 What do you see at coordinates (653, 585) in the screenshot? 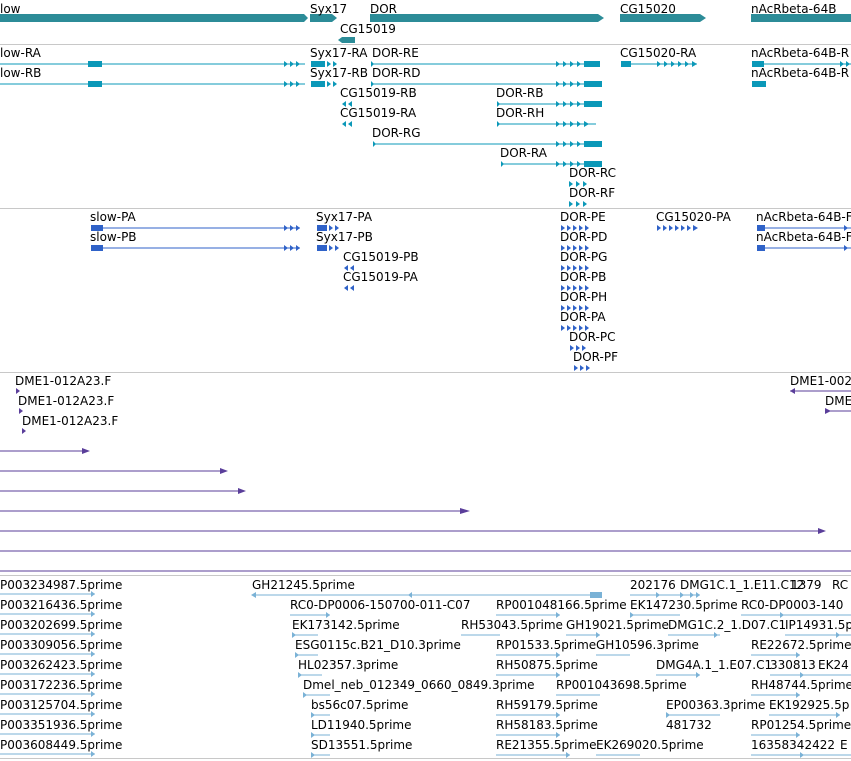
I see `ests-feature-label: 202176` at bounding box center [653, 585].